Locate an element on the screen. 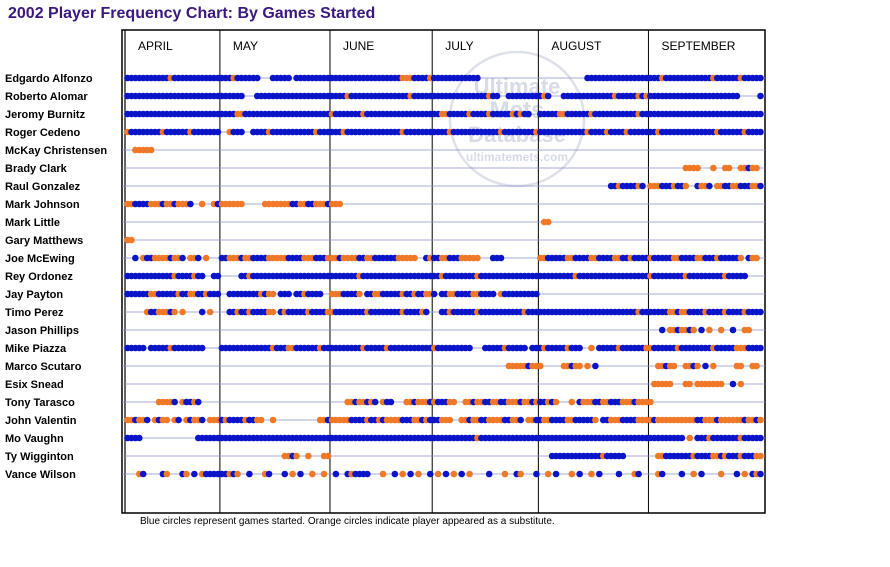 The width and height of the screenshot is (890, 567). month-label-august: AUGUST is located at coordinates (576, 46).